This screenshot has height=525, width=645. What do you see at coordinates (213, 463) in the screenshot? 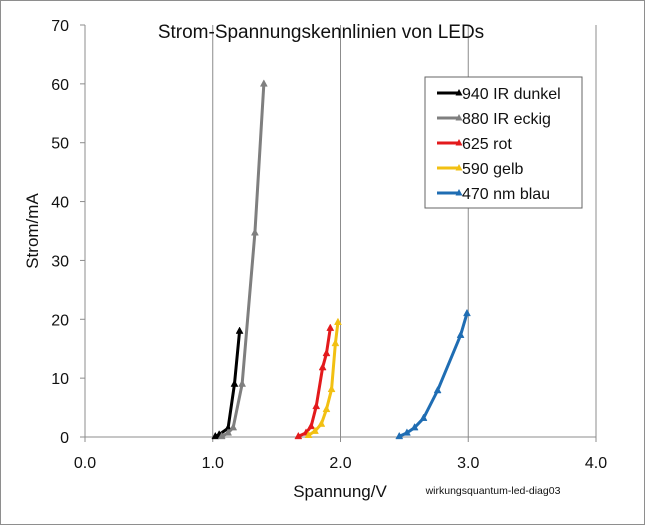
I see `x-tick-label: 1.0` at bounding box center [213, 463].